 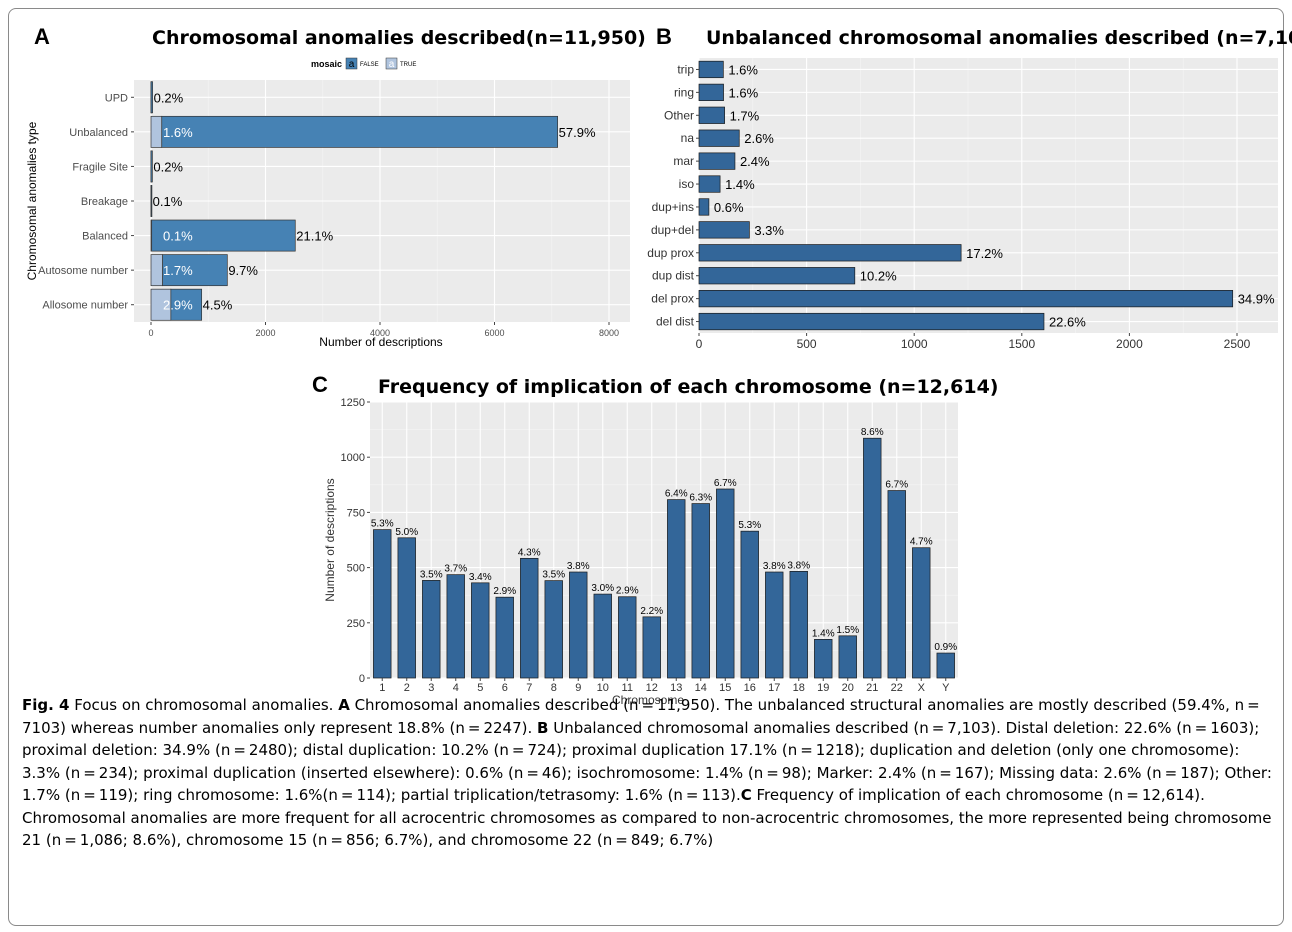 I want to click on chart-c-x-tick-label: 13, so click(x=676, y=688).